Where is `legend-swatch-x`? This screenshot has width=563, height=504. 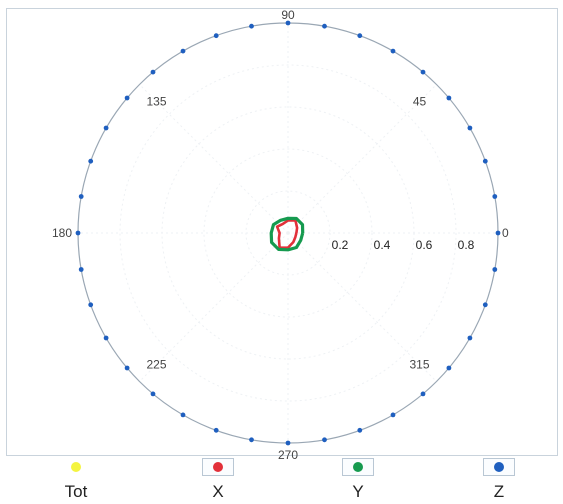
legend-swatch-x is located at coordinates (218, 467).